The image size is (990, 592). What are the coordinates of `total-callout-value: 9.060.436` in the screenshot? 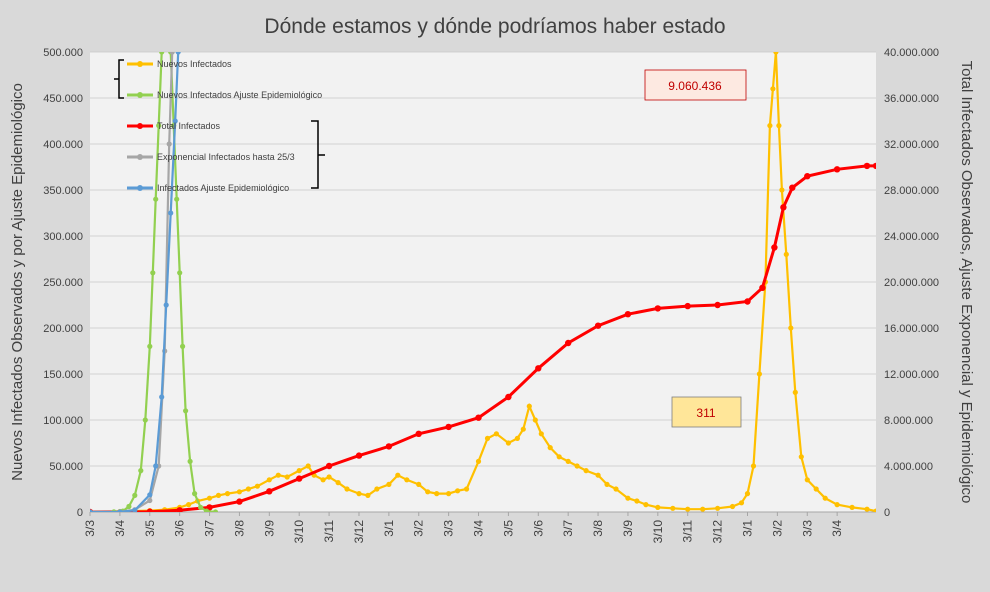 It's located at (695, 86).